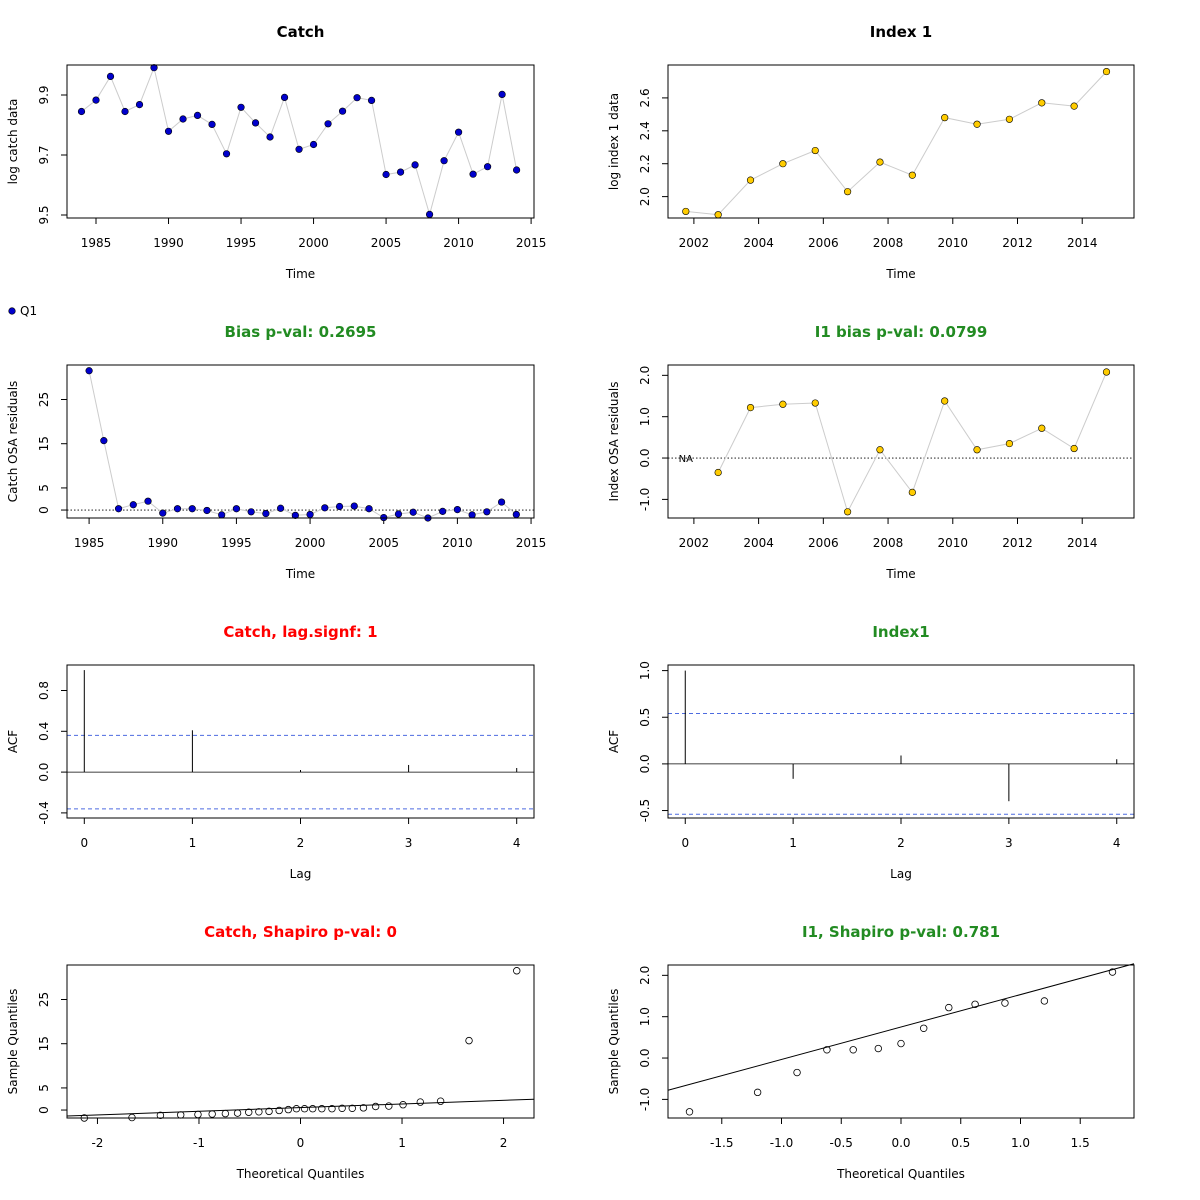  Describe the element at coordinates (645, 130) in the screenshot. I see `y-tick-label: 2.4` at that location.